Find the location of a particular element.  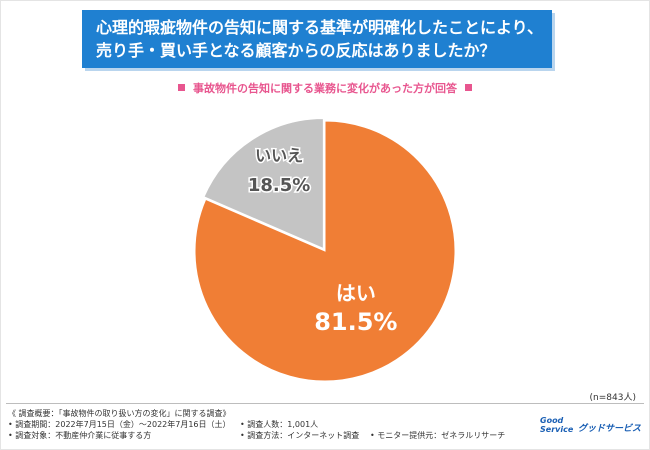

pie-slice-no is located at coordinates (263, 183).